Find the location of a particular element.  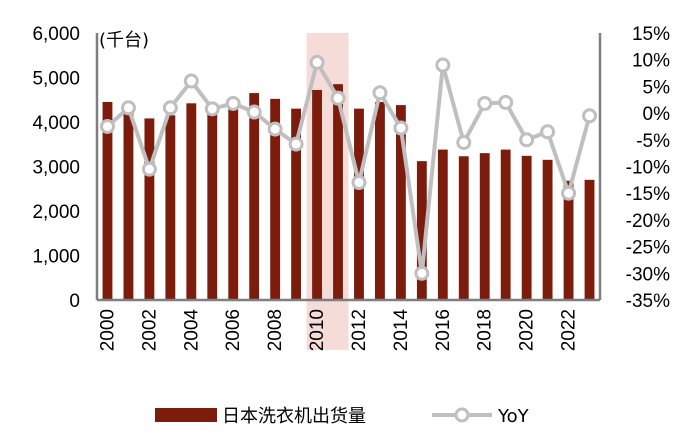

yoy-point-2018 is located at coordinates (485, 103).